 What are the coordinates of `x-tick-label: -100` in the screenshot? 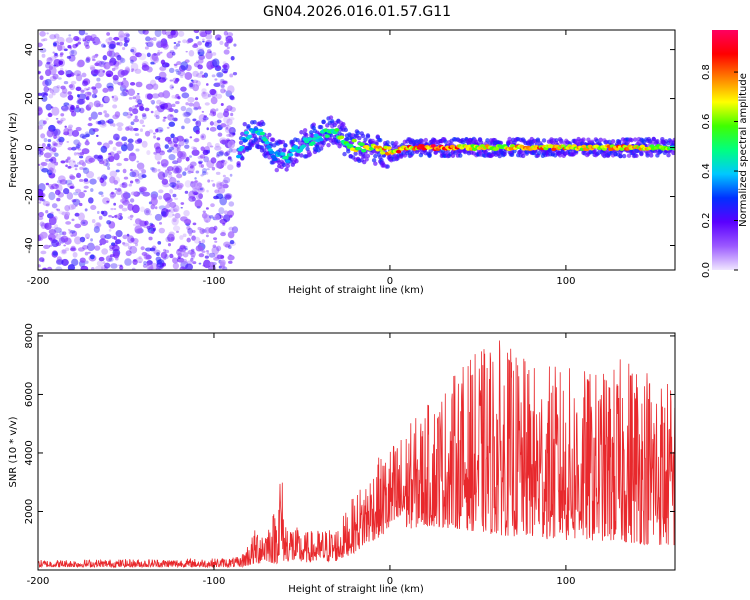 It's located at (214, 281).